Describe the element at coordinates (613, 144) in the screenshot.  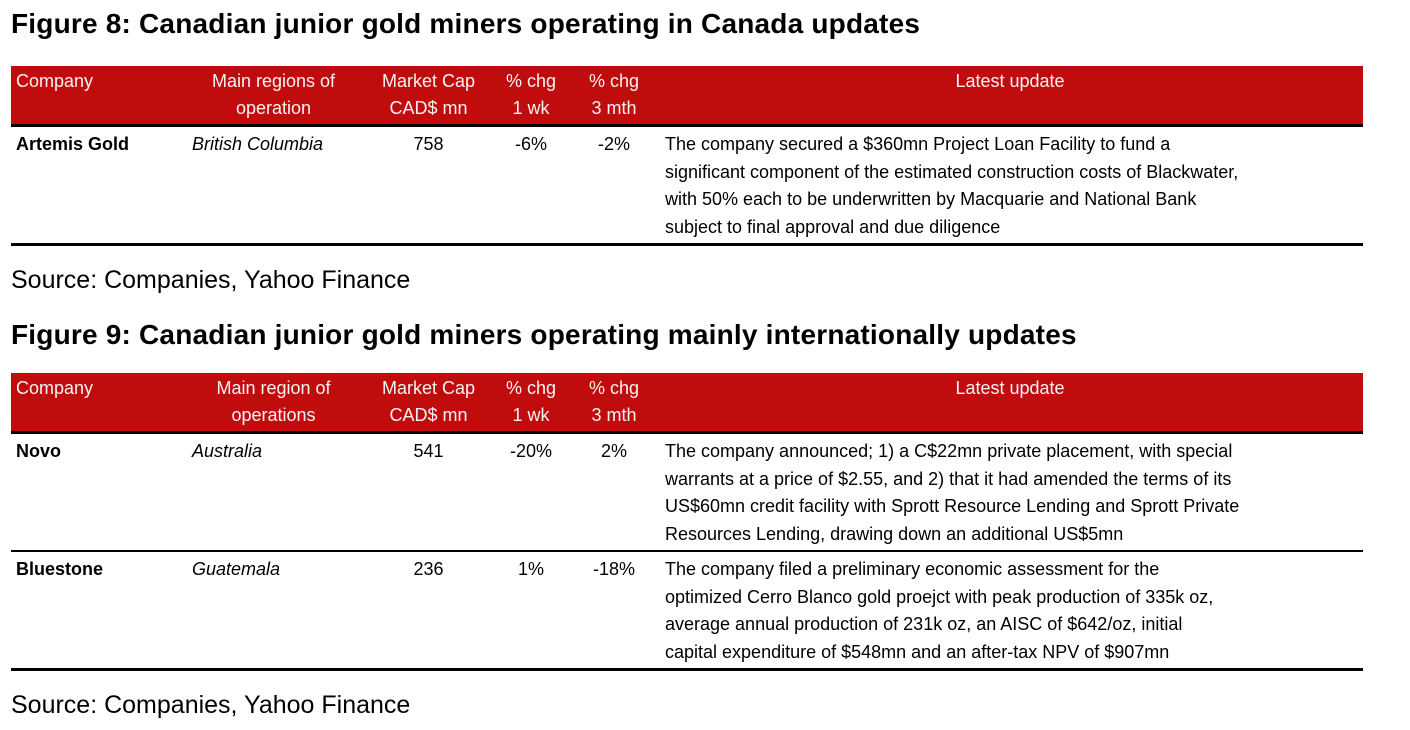
I see `chg-3mth-cell: -2%` at that location.